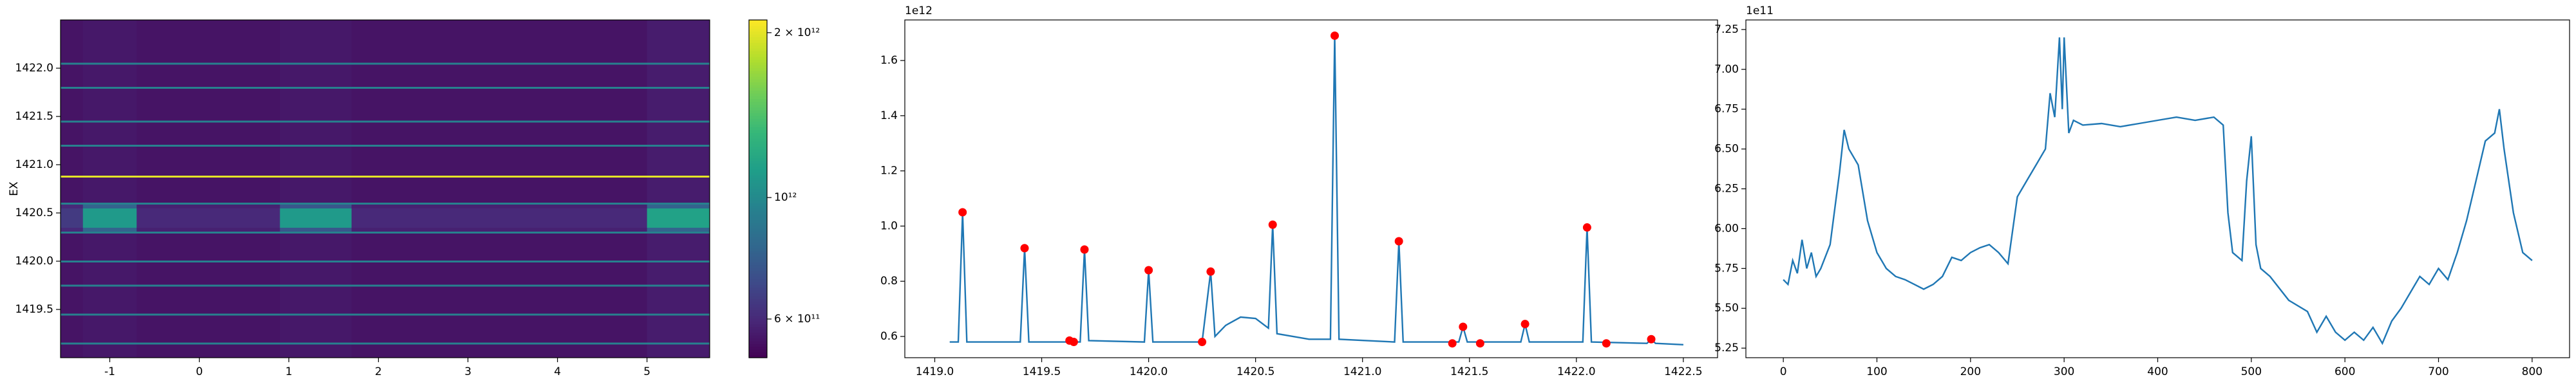 This screenshot has width=2576, height=386. Describe the element at coordinates (919, 11) in the screenshot. I see `axis-offset-label: 1e12` at that location.